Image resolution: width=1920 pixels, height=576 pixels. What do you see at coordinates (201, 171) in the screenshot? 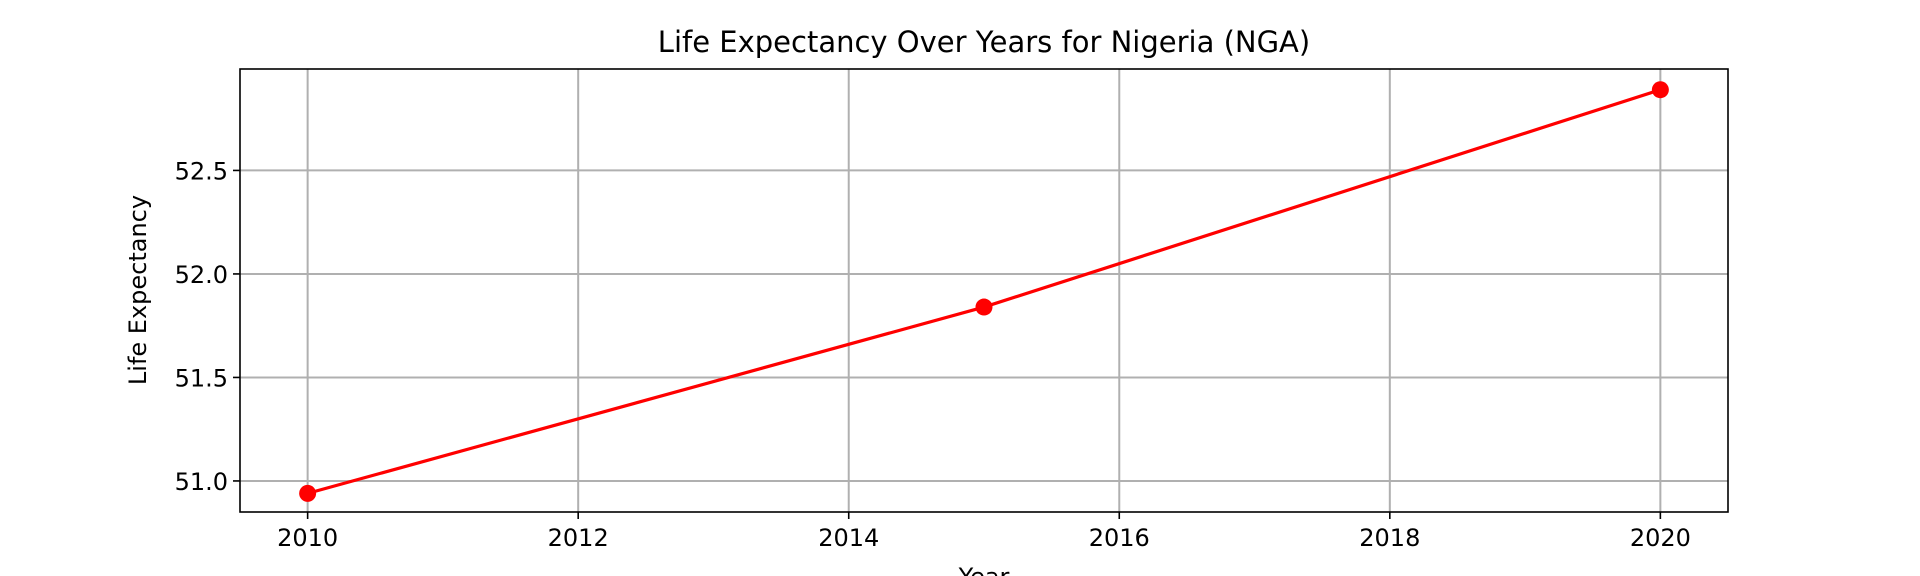
I see `y-tick-label: 52.5` at bounding box center [201, 171].